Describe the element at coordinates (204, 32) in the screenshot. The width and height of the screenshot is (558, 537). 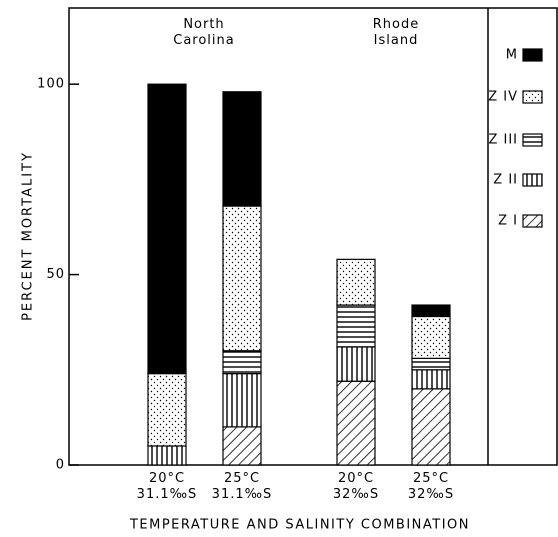
I see `group-label: North Carolina` at that location.